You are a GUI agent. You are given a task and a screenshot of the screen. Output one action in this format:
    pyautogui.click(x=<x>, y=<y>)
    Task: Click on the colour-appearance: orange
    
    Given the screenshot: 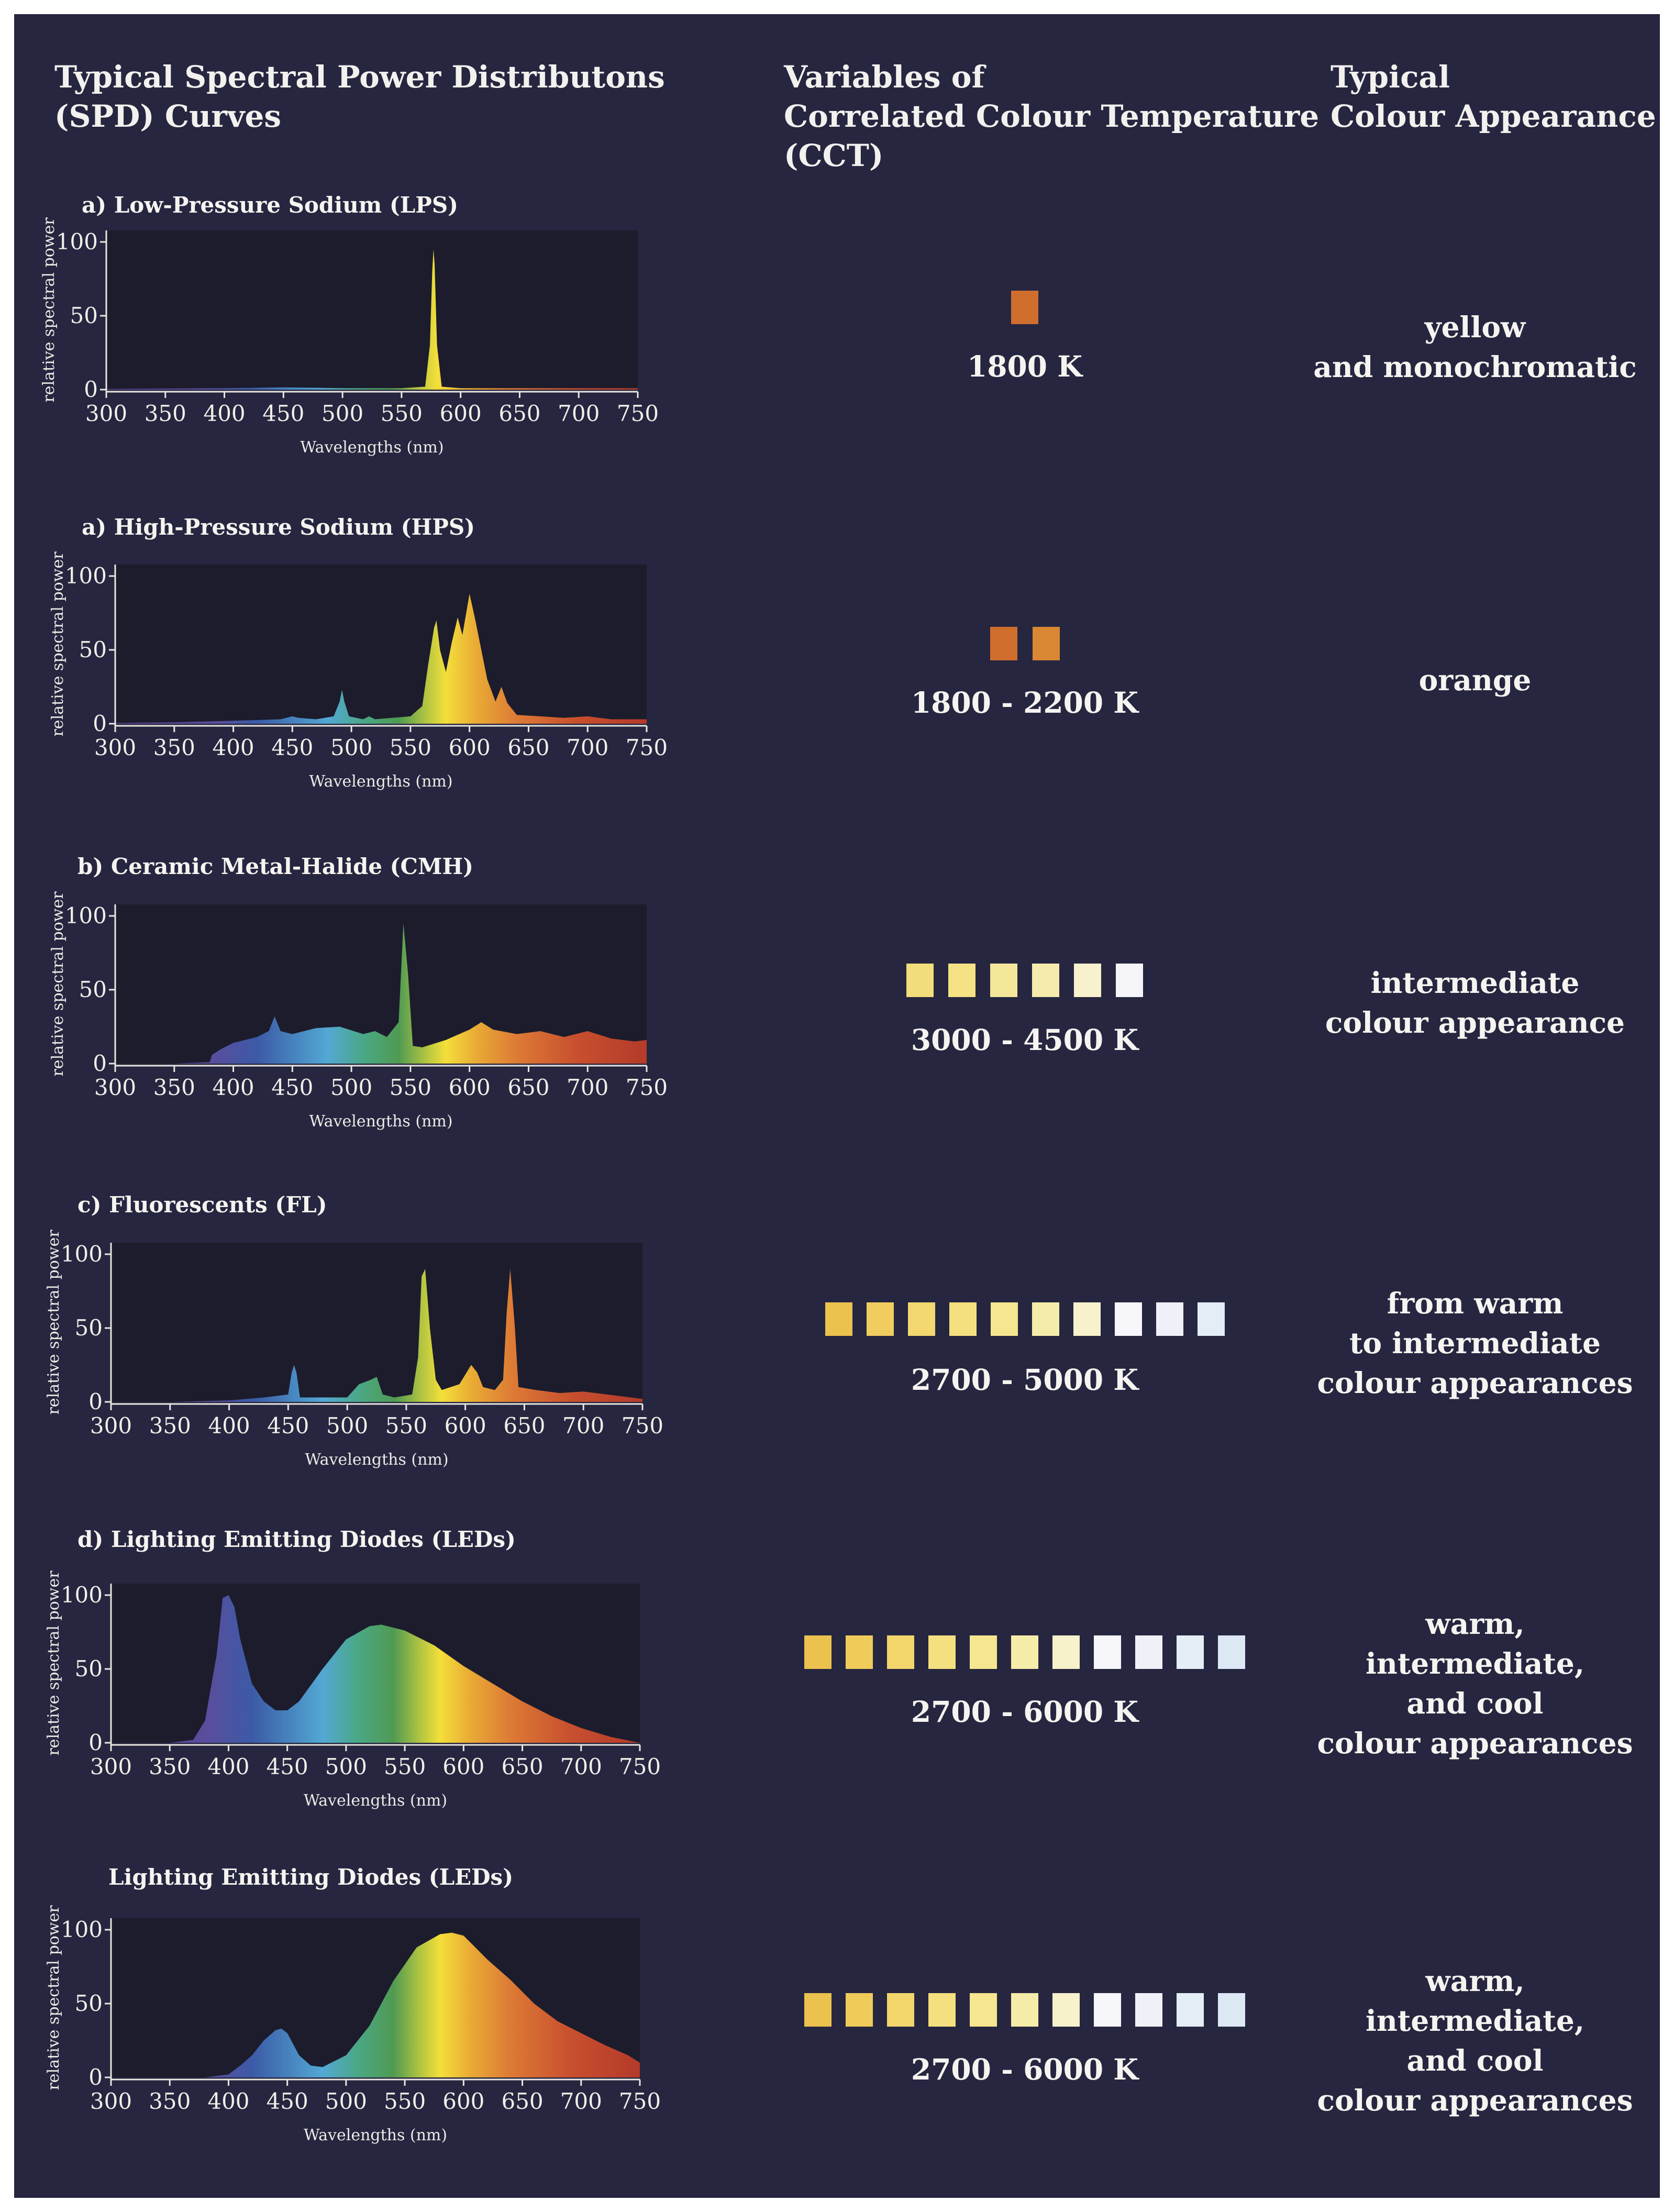 What is the action you would take?
    pyautogui.click(x=1475, y=680)
    